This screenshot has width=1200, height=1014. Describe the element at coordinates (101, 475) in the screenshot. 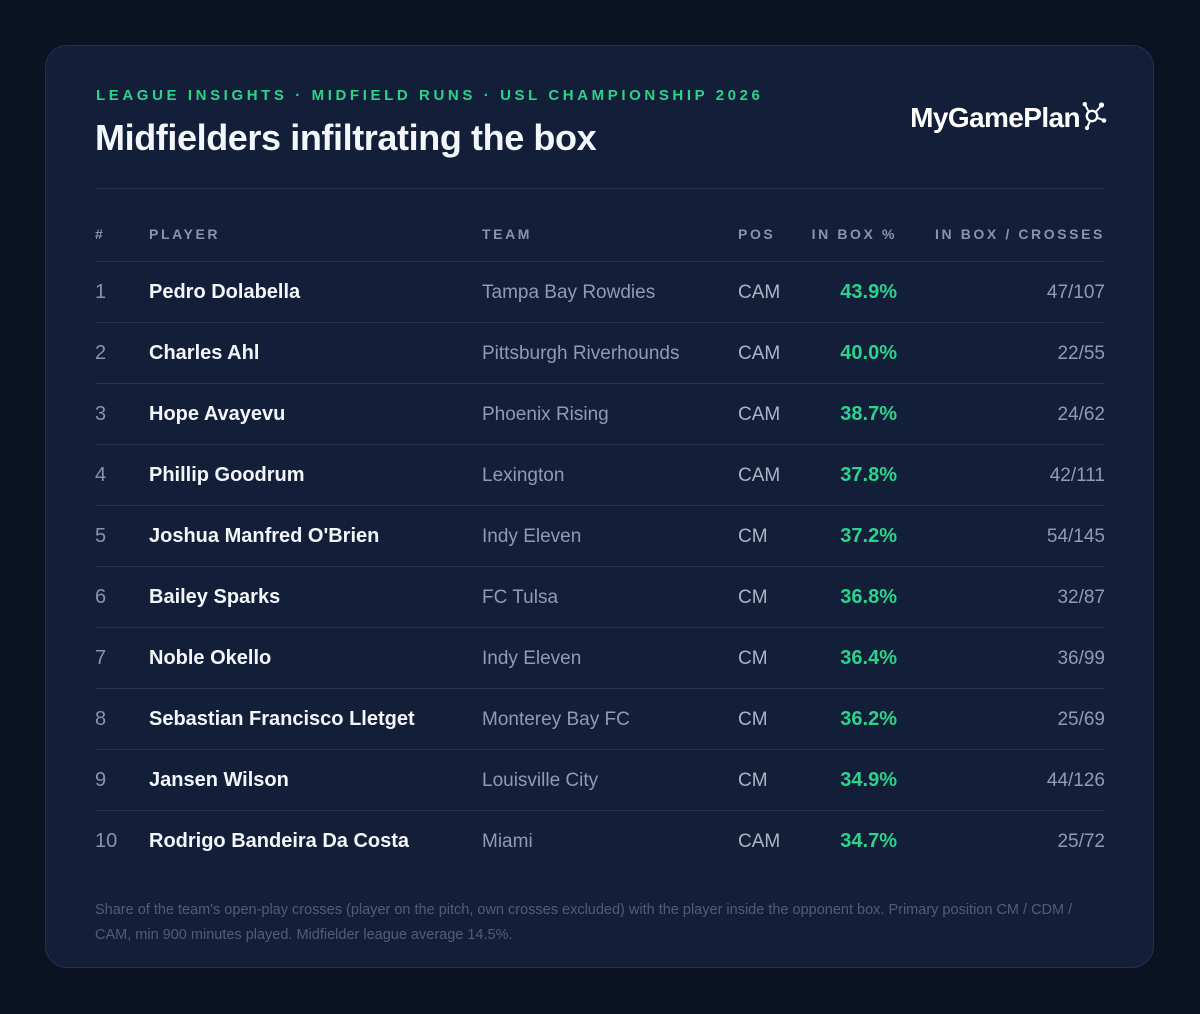

I see `rank-cell: 4` at that location.